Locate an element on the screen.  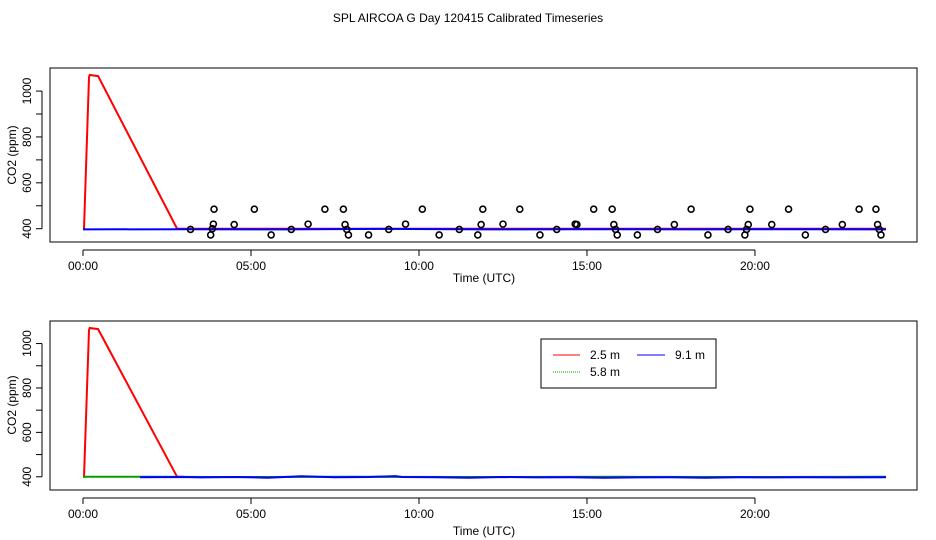
legend: 2.5 m 9.1 m 5.8 m is located at coordinates (628, 363).